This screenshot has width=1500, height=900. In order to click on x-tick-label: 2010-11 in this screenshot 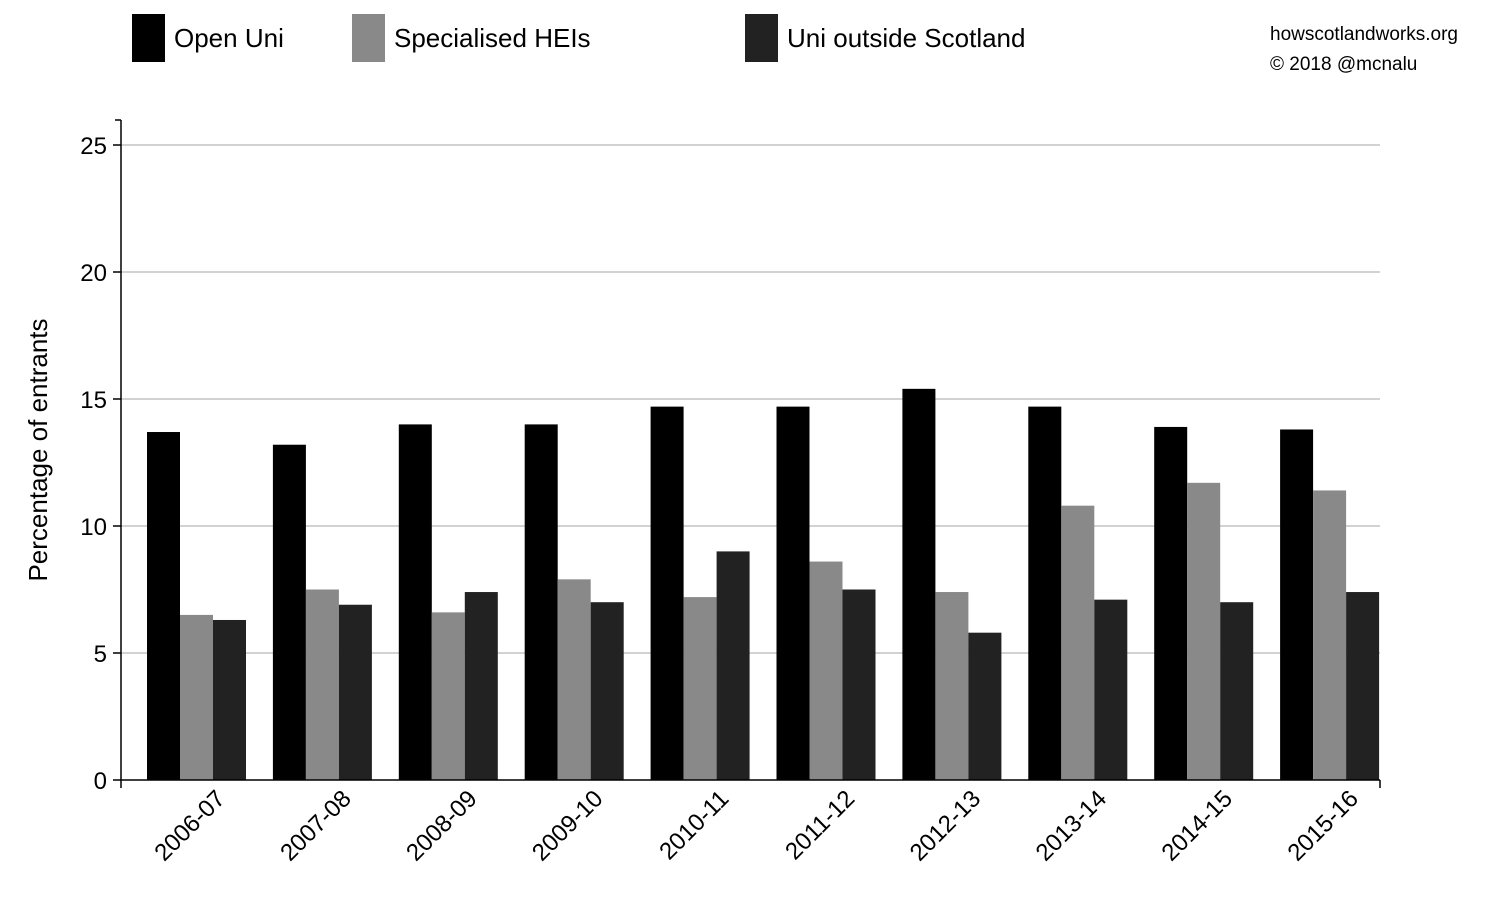, I will do `click(694, 825)`.